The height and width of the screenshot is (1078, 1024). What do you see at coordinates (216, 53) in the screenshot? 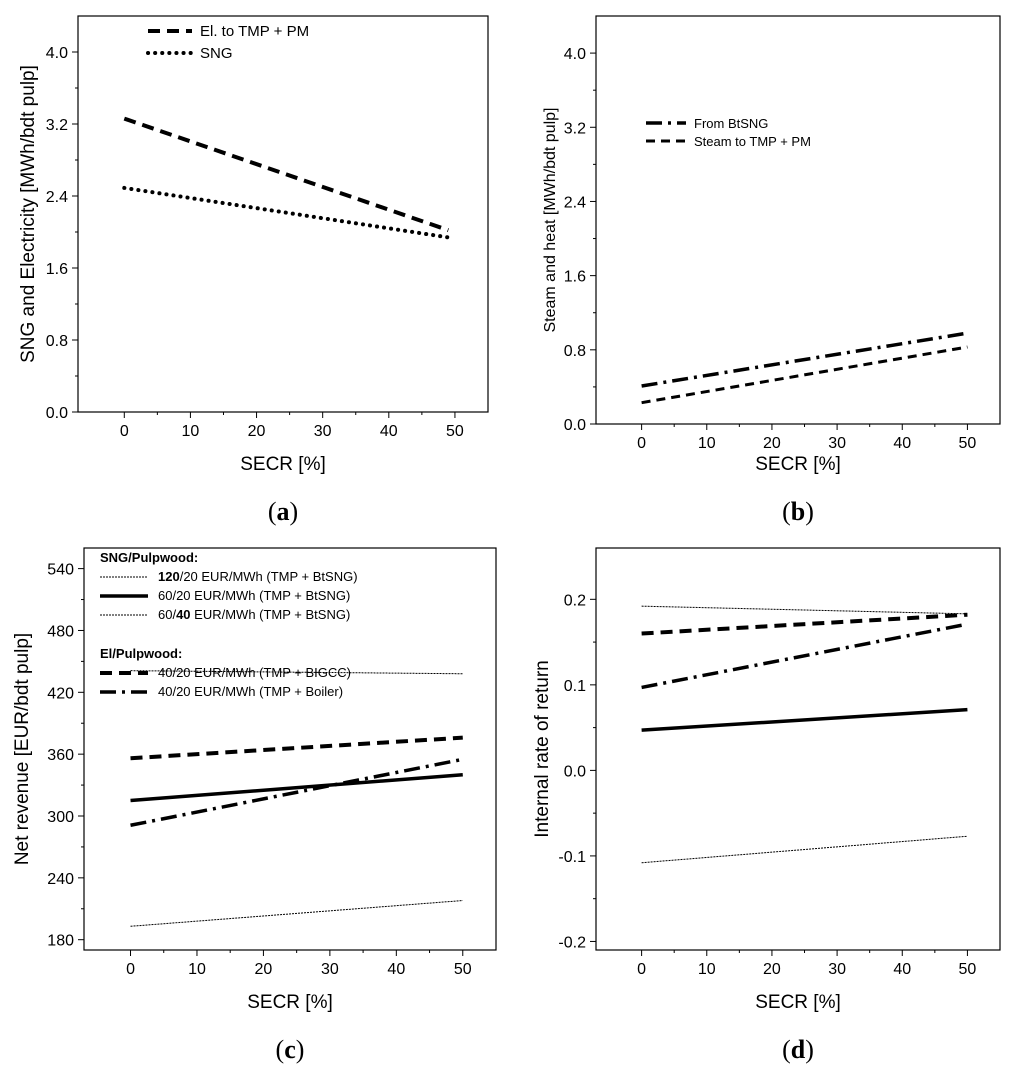
I see `legend-entry-label: SNG` at bounding box center [216, 53].